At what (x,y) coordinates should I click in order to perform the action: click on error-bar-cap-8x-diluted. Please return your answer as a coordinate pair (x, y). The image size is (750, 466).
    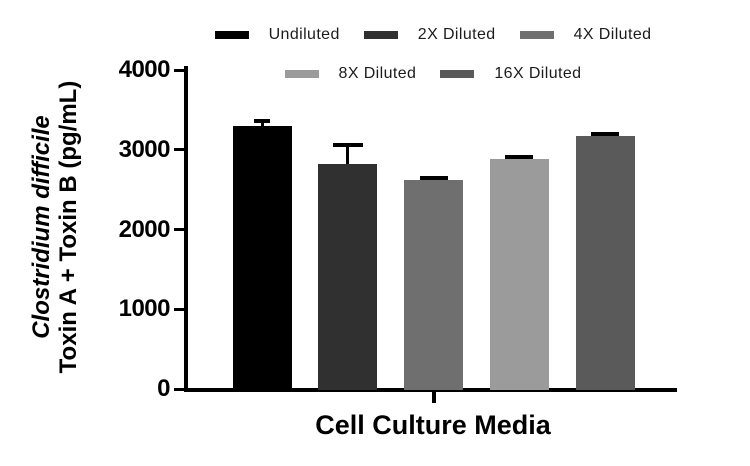
    Looking at the image, I should click on (519, 156).